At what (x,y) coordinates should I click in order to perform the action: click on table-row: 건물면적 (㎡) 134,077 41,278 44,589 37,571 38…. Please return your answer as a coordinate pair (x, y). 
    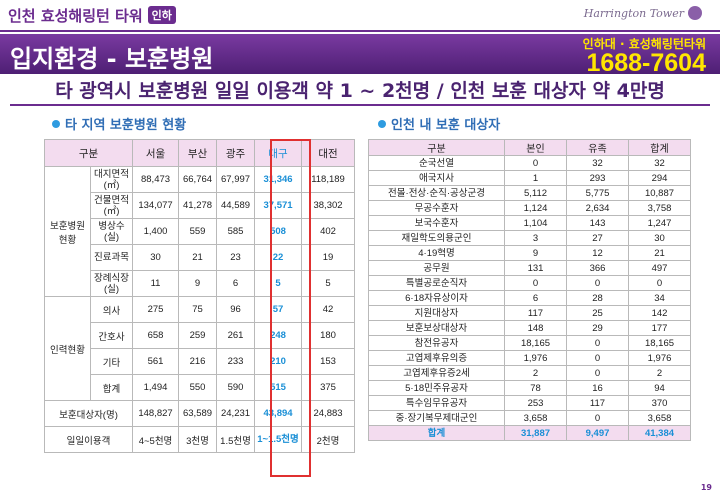
    Looking at the image, I should click on (200, 205).